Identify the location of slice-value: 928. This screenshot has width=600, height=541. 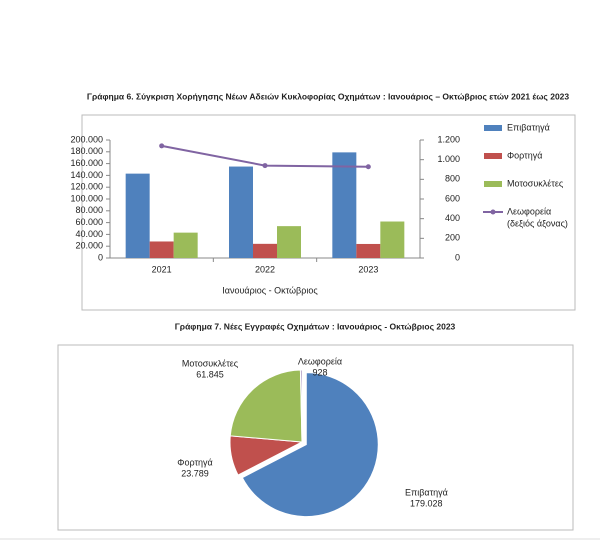
(319, 372).